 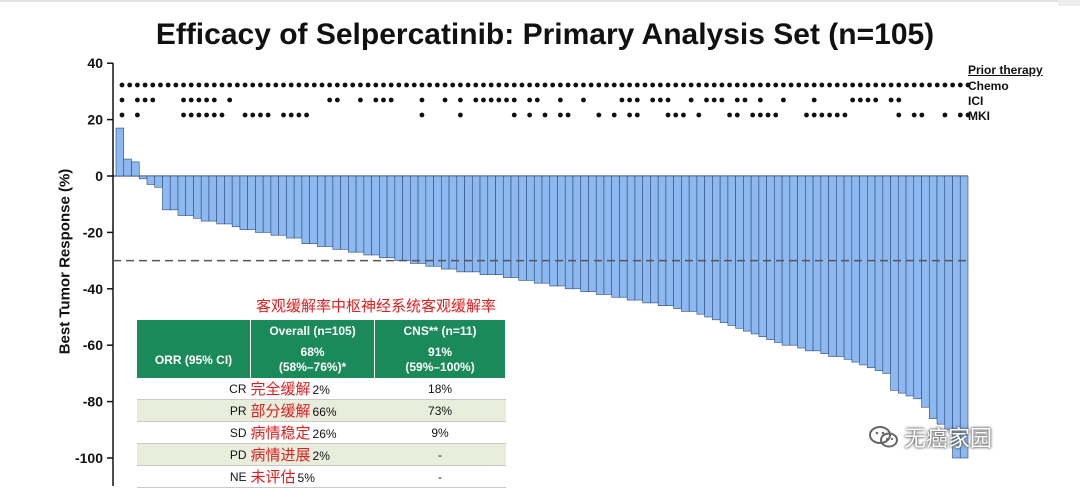 I want to click on prior-therapy-label-ici: ICI, so click(x=976, y=101).